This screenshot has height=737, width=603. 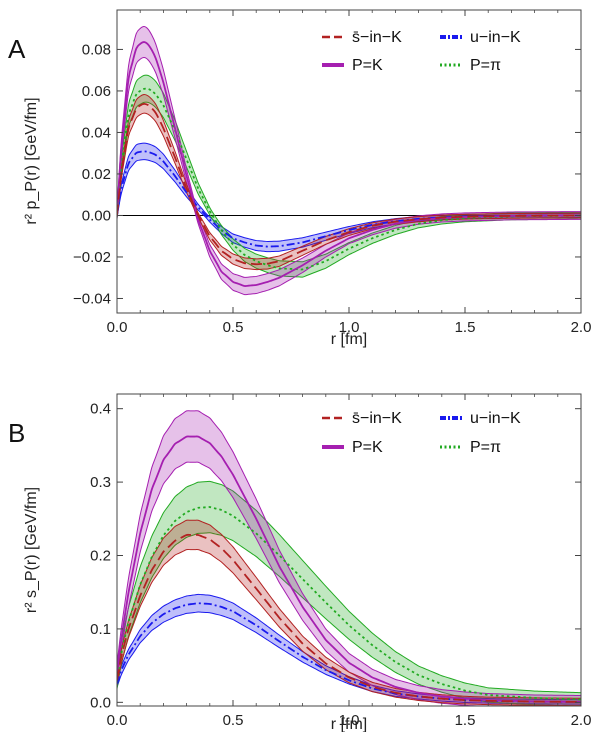 I want to click on panel-letter: B, so click(x=16, y=433).